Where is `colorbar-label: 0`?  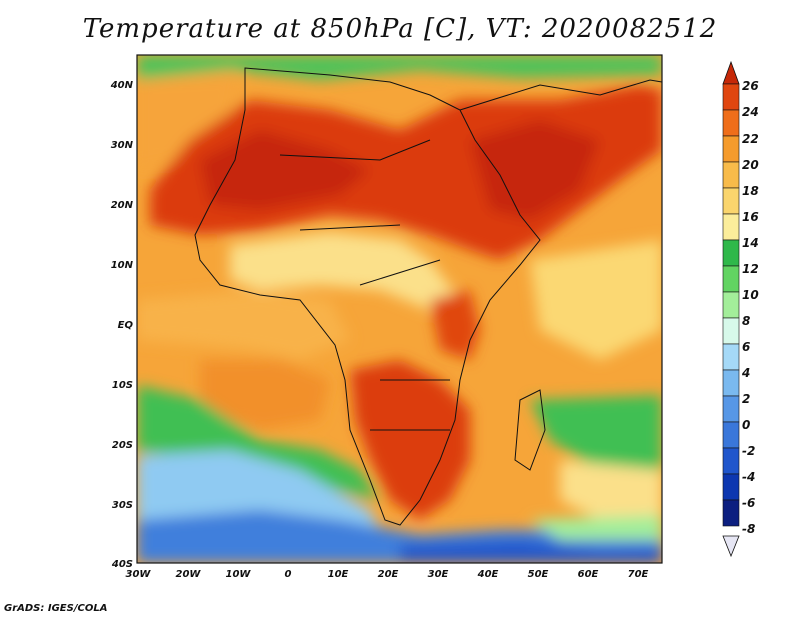 colorbar-label: 0 is located at coordinates (746, 425).